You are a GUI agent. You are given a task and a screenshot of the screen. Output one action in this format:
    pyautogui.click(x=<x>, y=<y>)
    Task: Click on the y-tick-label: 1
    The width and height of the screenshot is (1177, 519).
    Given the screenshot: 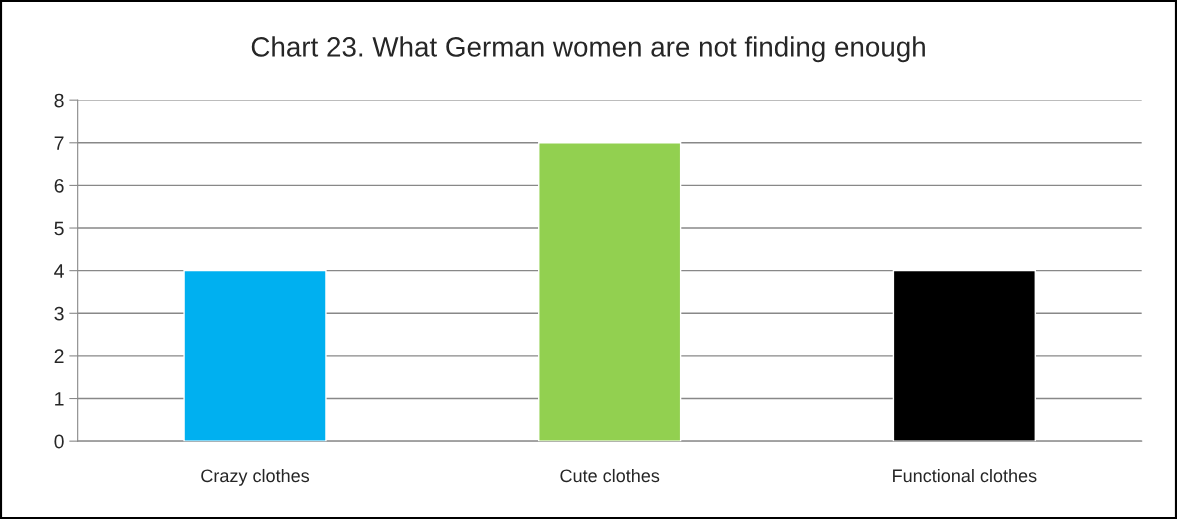 What is the action you would take?
    pyautogui.click(x=59, y=399)
    